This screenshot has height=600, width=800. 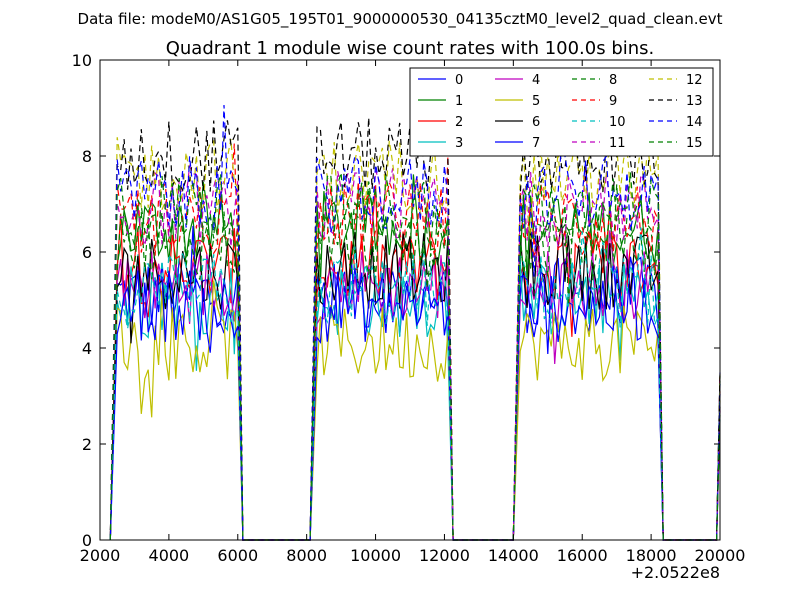 I want to click on x-tick-label-4: 10000, so click(x=375, y=555).